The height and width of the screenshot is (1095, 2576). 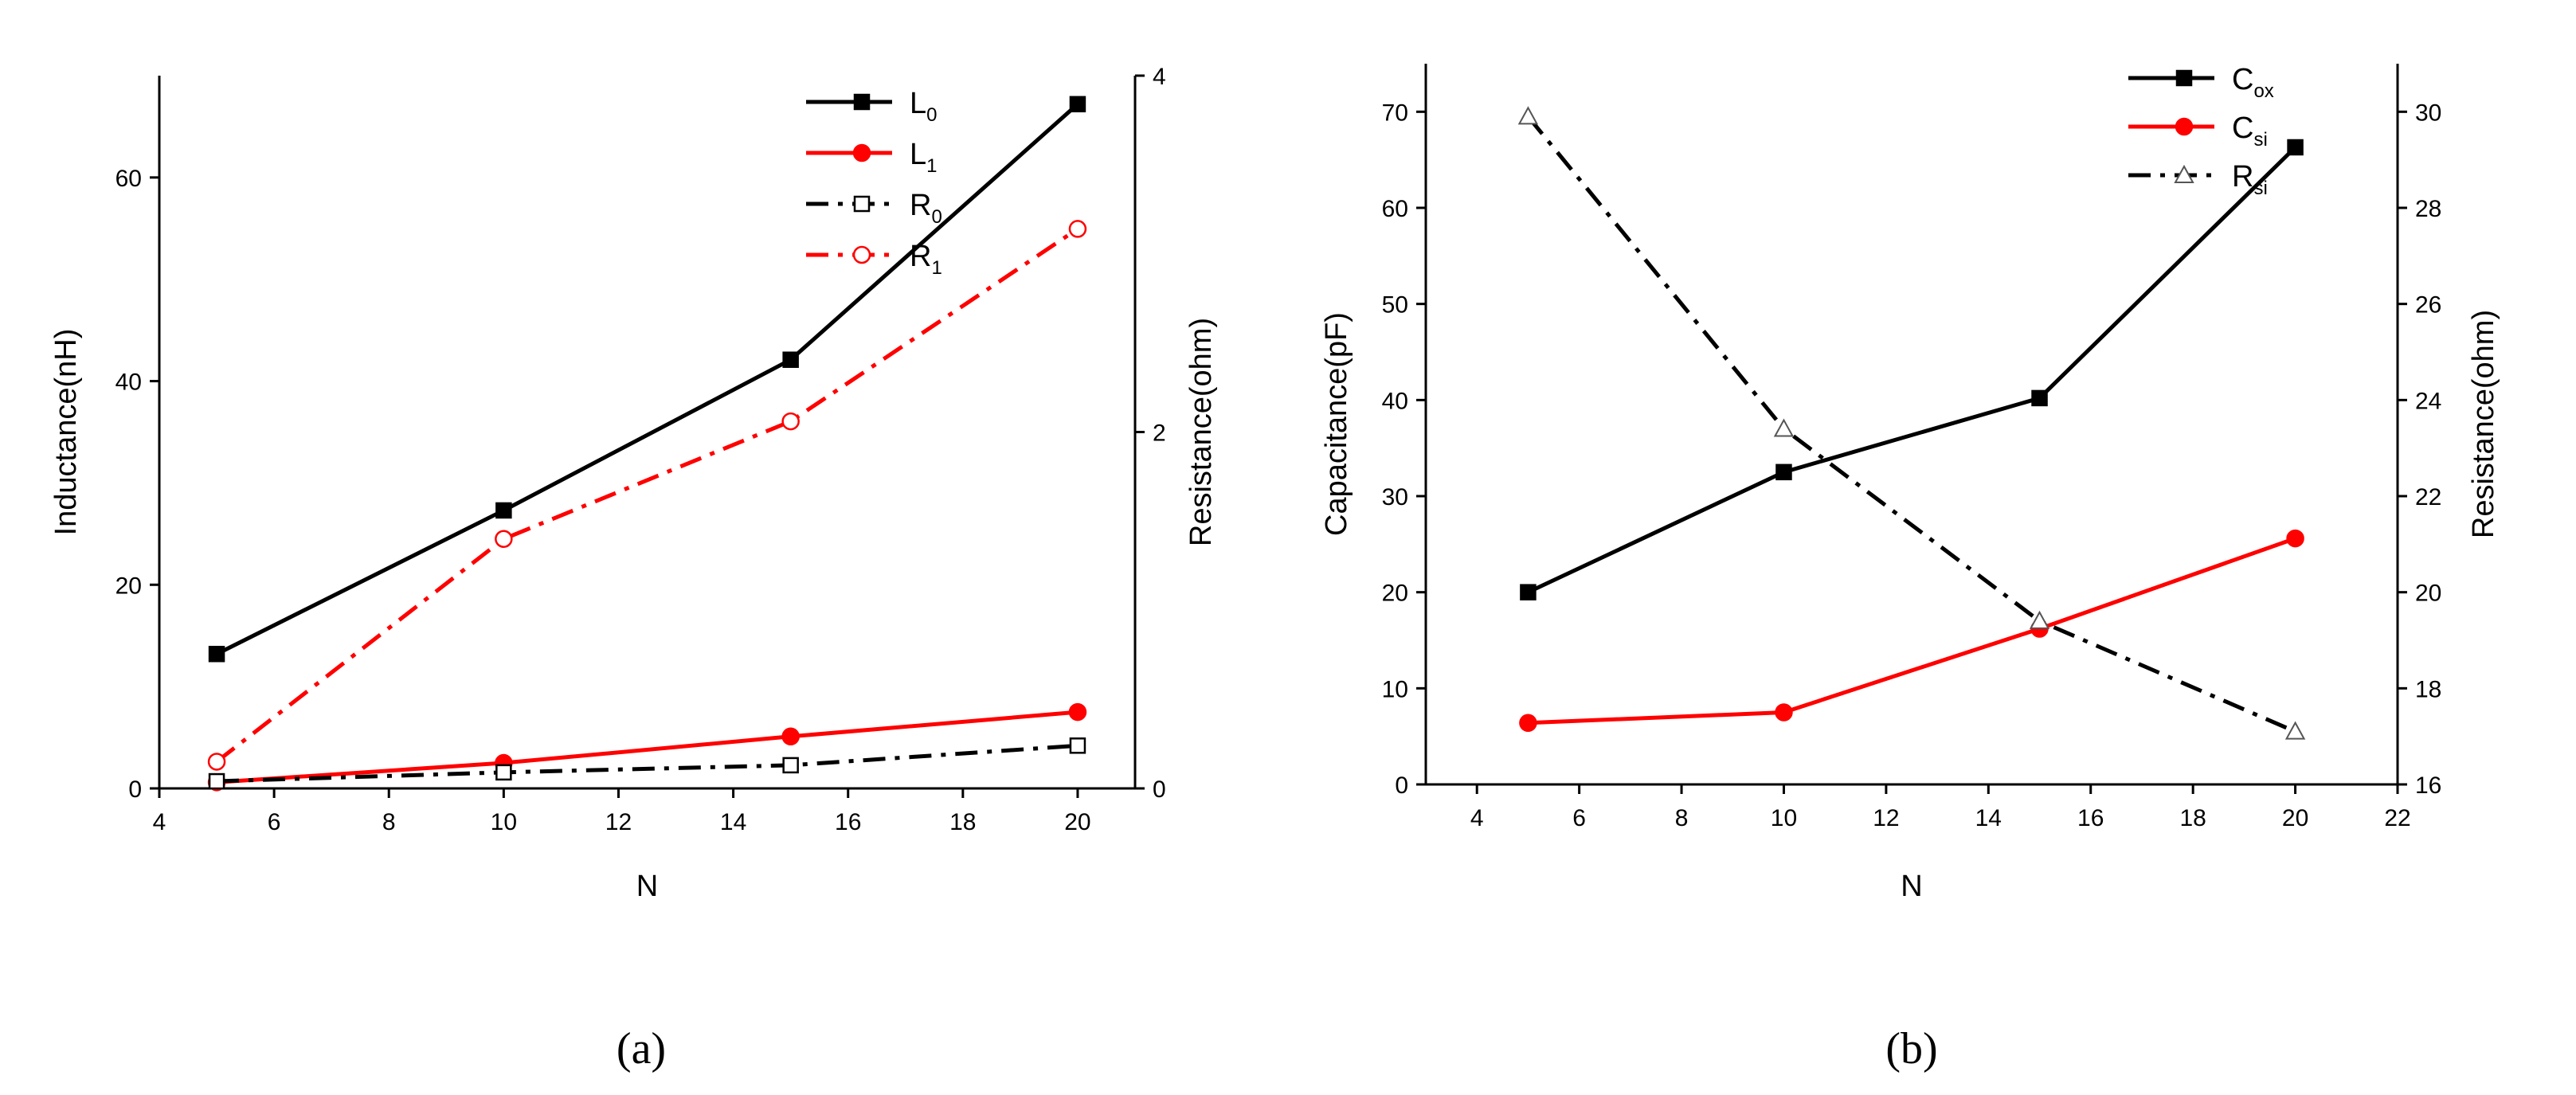 What do you see at coordinates (1477, 818) in the screenshot?
I see `x-tick-label: 4` at bounding box center [1477, 818].